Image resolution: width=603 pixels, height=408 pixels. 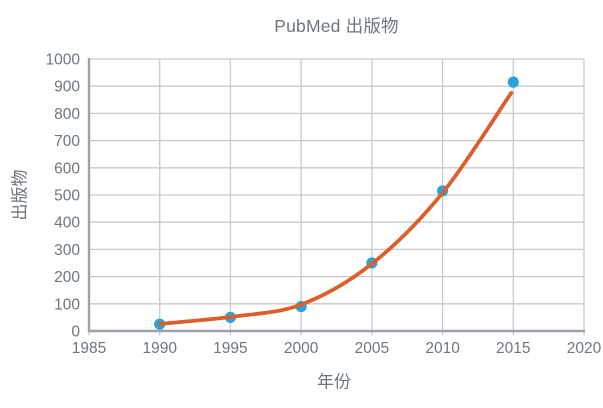 I want to click on y-tick-label: 400, so click(x=67, y=223).